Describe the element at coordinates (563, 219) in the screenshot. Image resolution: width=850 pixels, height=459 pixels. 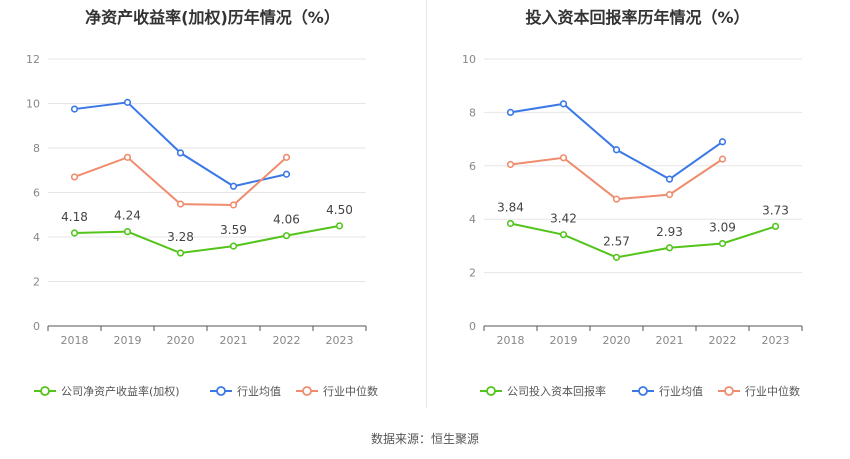
I see `data-label: 3.42` at that location.